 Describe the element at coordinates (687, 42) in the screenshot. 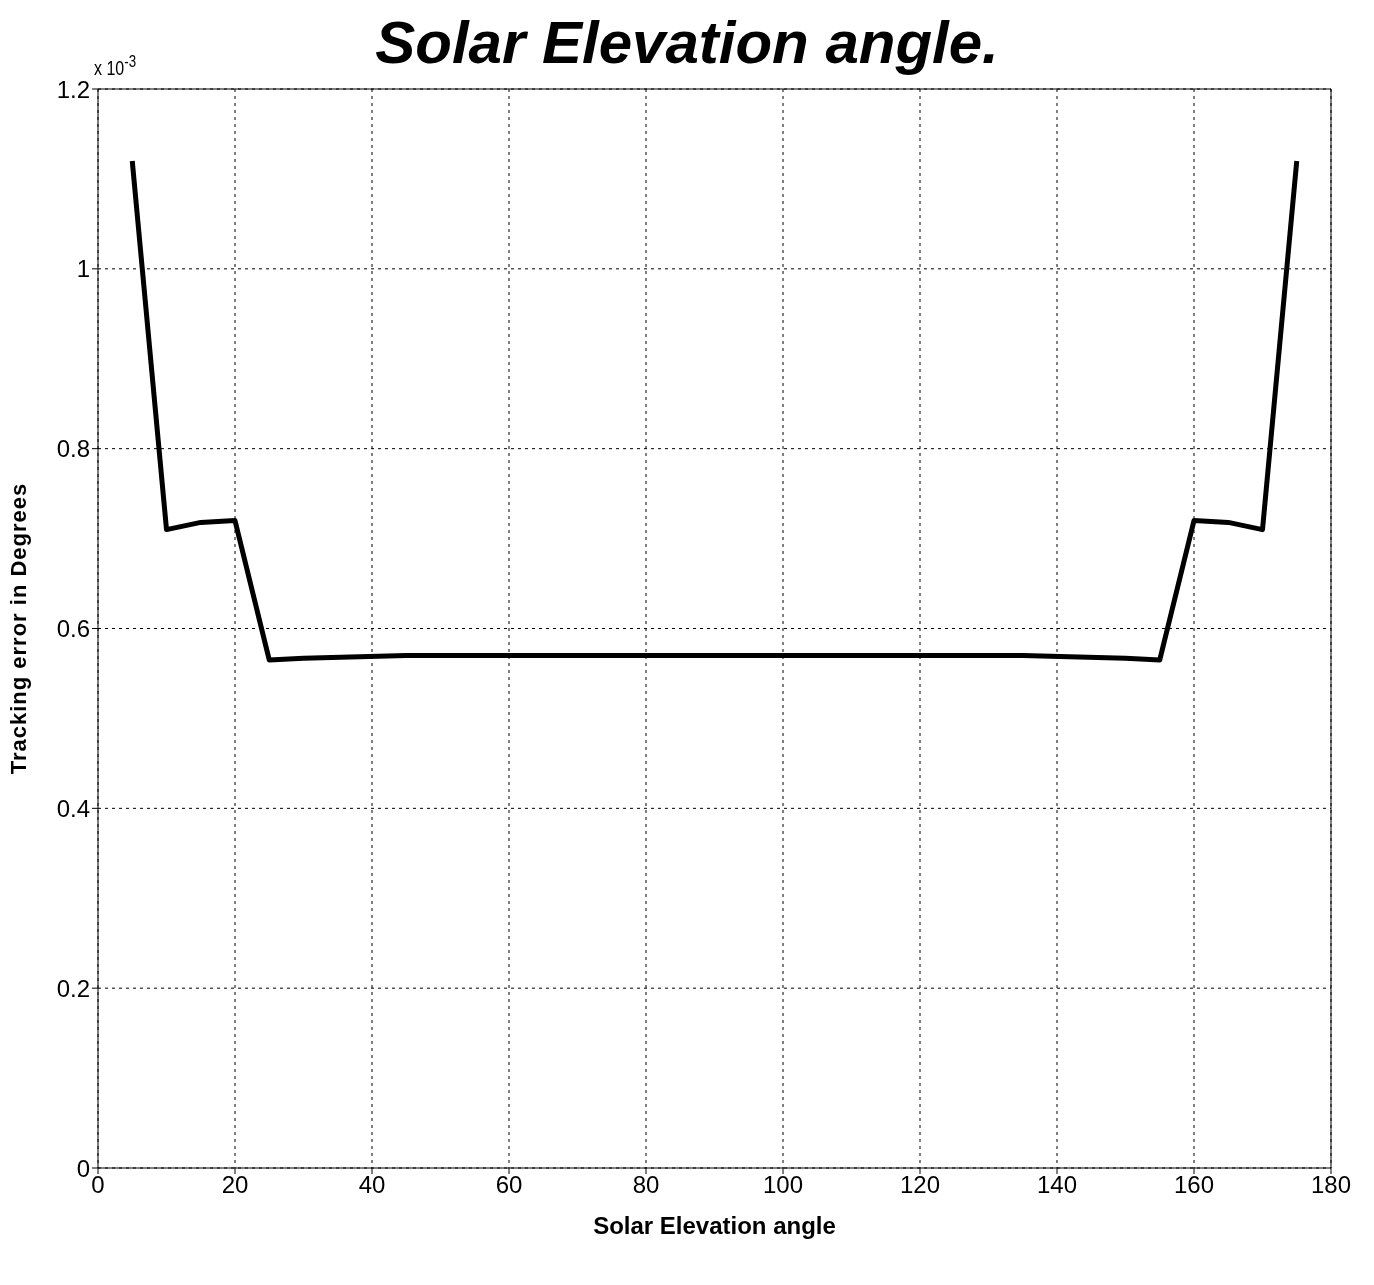

I see `chart-title: Solar Elevation angle.` at that location.